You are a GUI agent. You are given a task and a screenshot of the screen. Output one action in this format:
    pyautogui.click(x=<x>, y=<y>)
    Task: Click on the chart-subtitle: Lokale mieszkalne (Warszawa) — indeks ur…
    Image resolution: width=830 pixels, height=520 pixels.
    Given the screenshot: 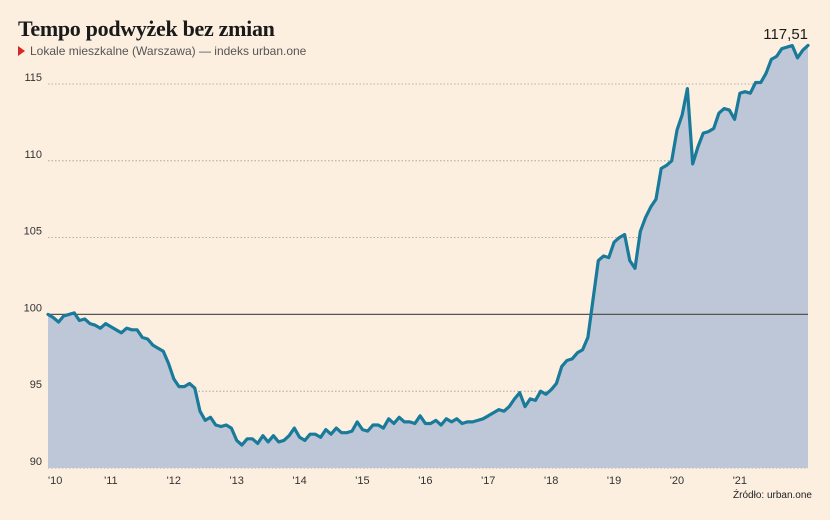 What is the action you would take?
    pyautogui.click(x=162, y=51)
    